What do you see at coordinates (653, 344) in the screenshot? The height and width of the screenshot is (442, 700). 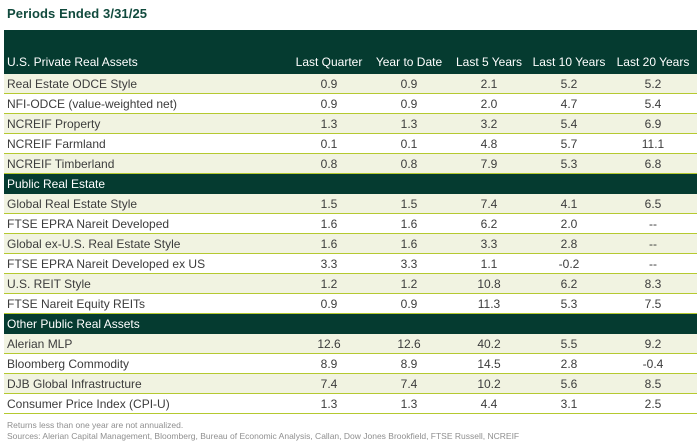 I see `value-cell: 9.2` at bounding box center [653, 344].